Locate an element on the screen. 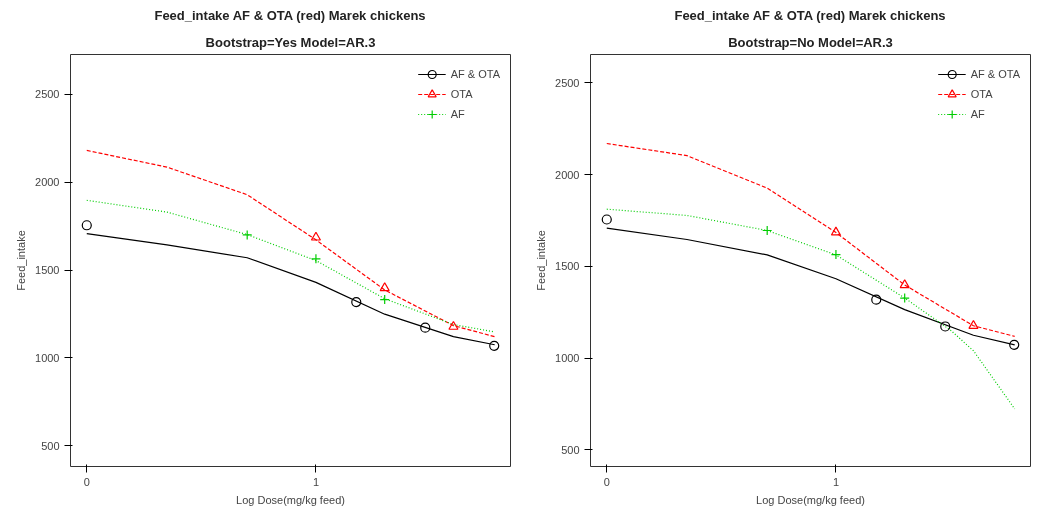 This screenshot has height=532, width=1053. chart-subtitle: Bootstrap=Yes Model=AR.3 is located at coordinates (290, 42).